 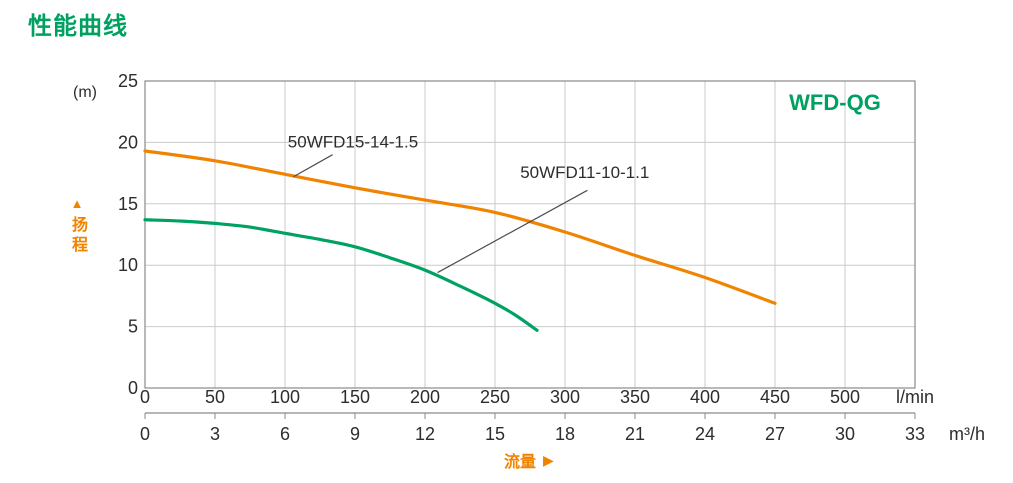 I want to click on x-tick-label-lmin: 200, so click(x=425, y=397).